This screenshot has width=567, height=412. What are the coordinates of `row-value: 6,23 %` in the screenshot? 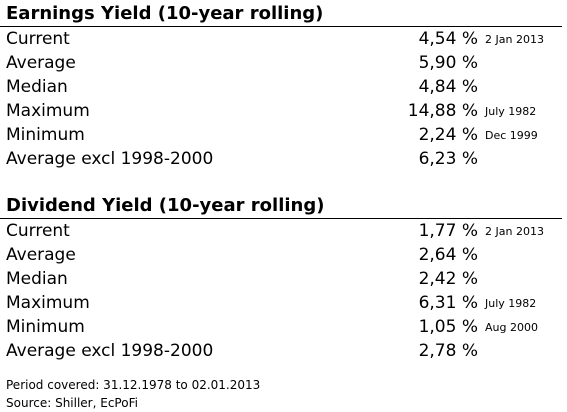 It's located at (448, 159).